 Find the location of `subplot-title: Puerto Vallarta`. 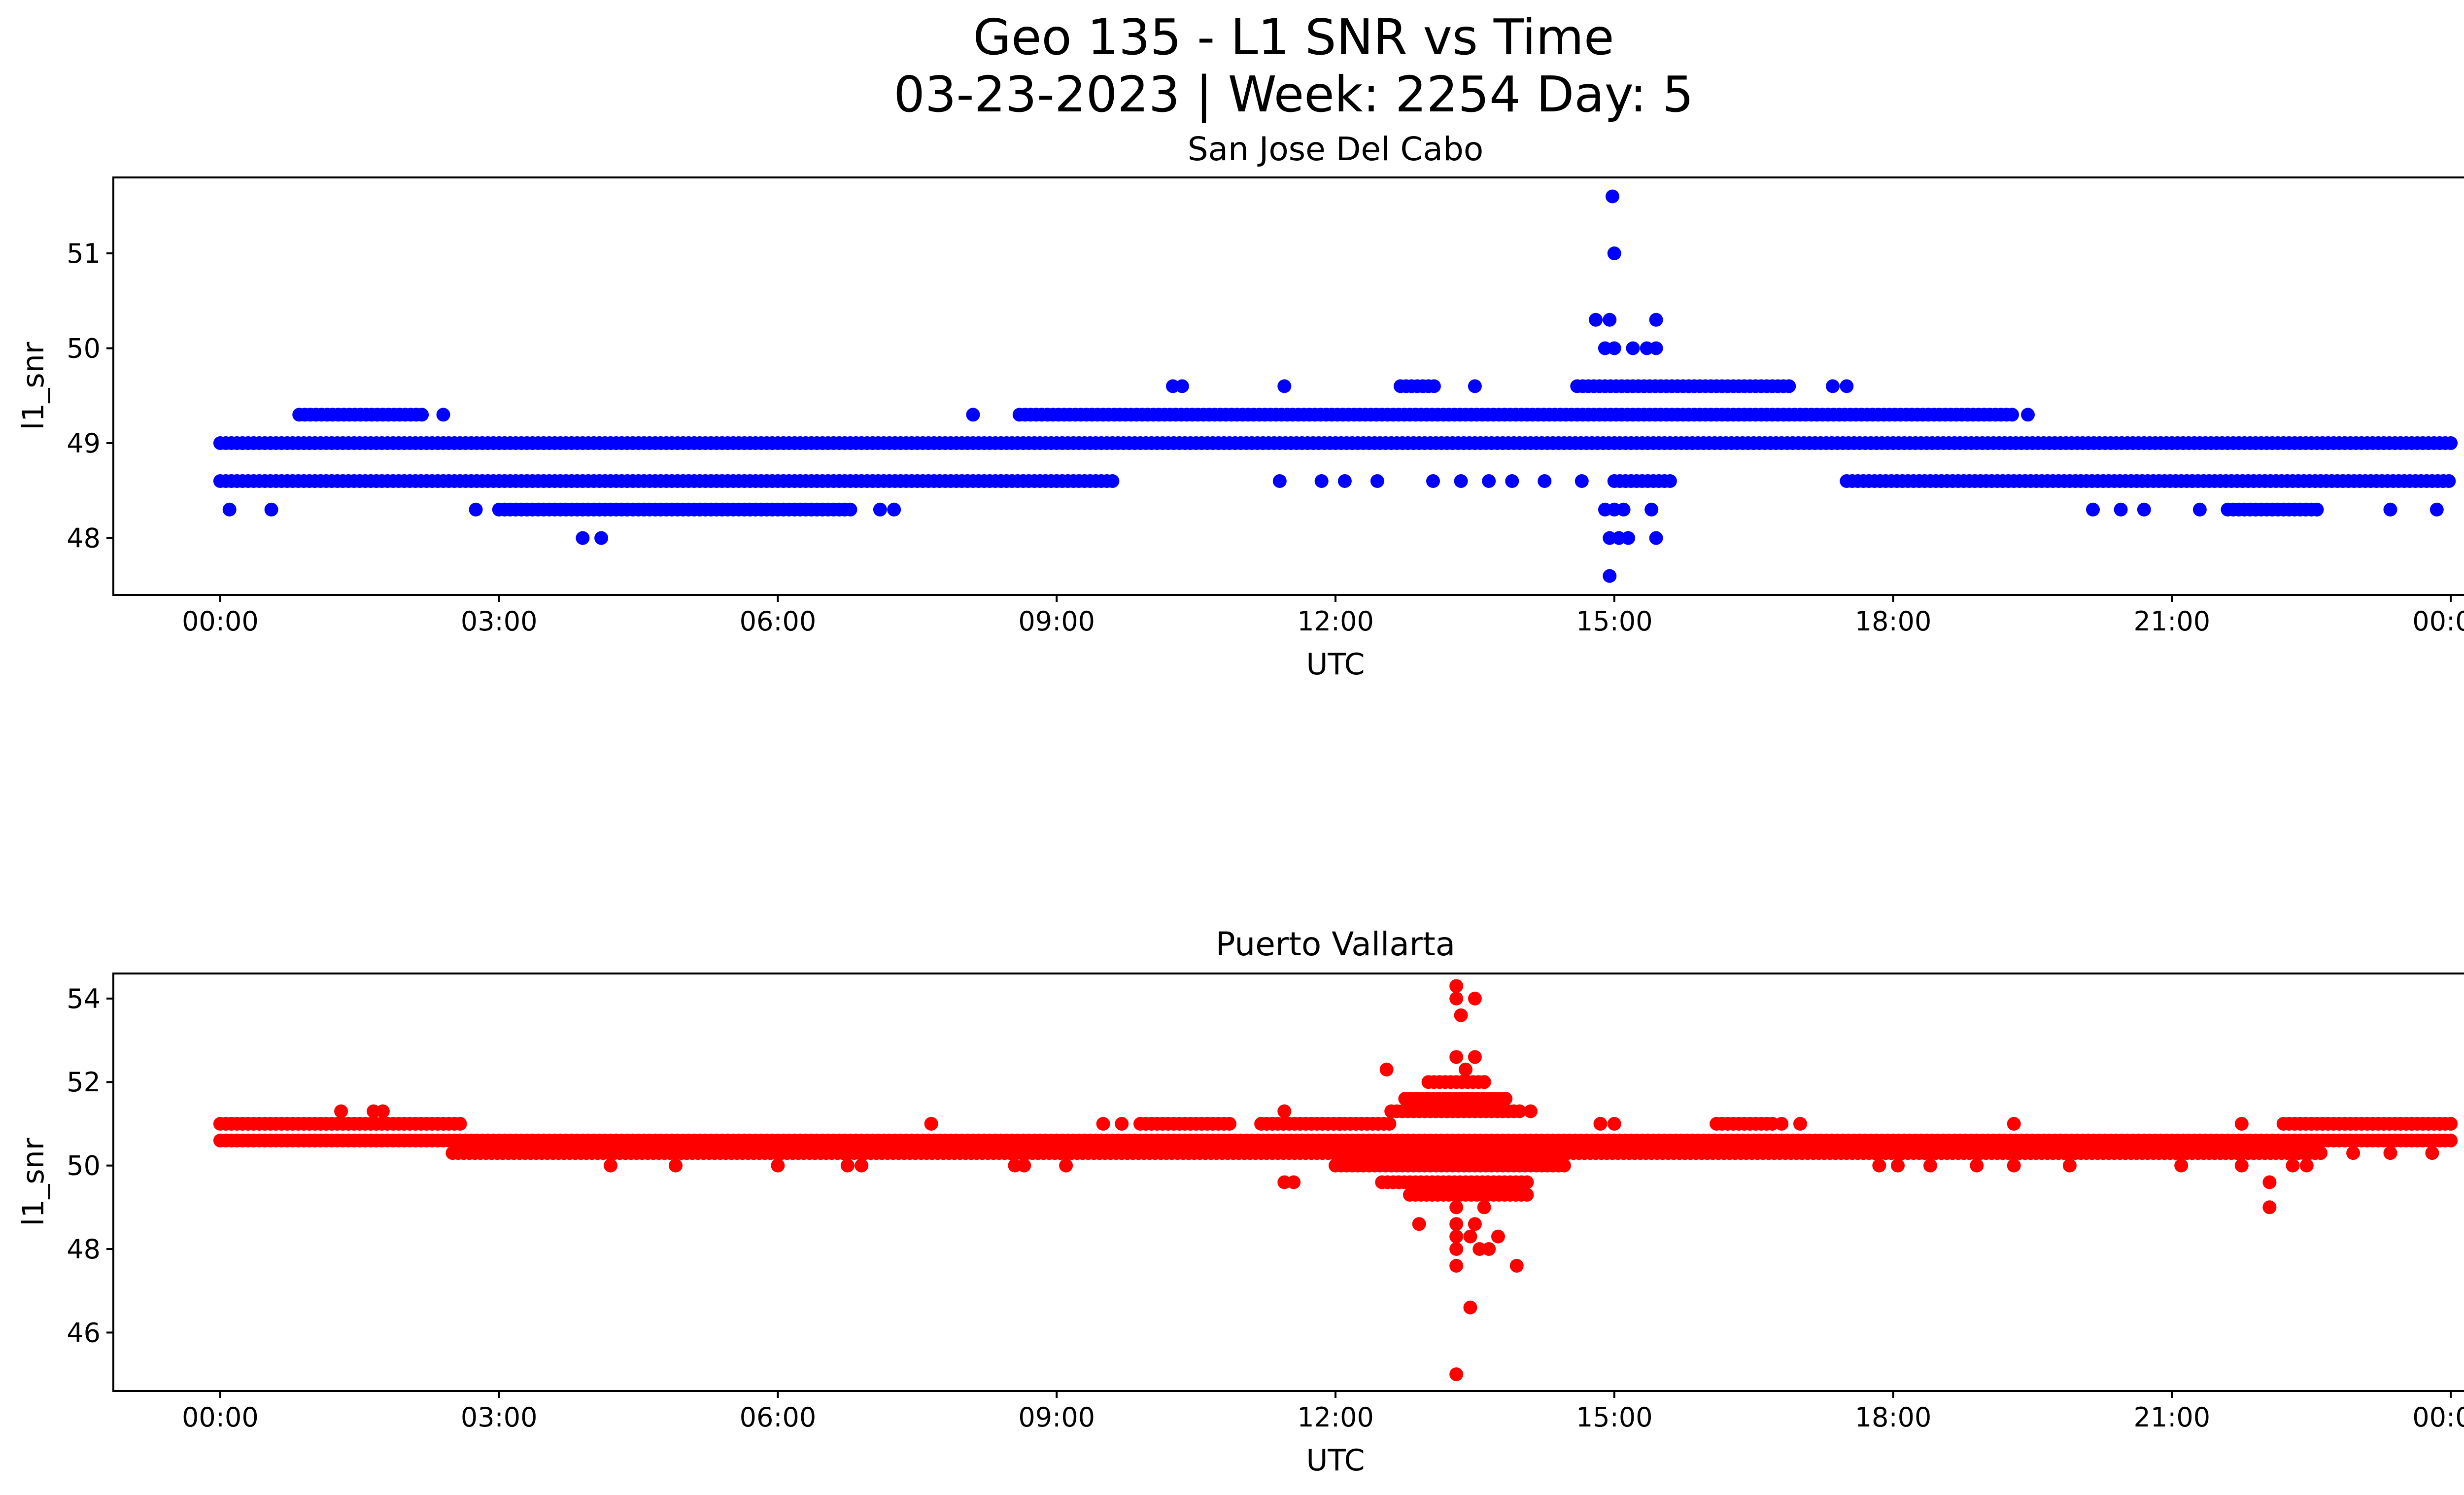

subplot-title: Puerto Vallarta is located at coordinates (1336, 944).